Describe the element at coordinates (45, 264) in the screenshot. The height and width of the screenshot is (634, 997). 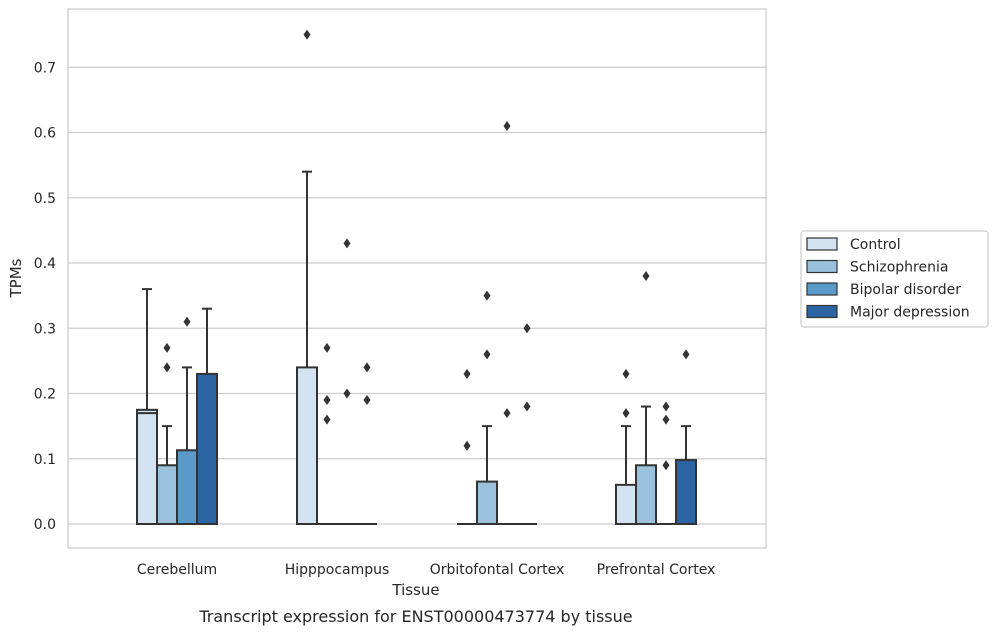
I see `y-tick-label: 0.4` at that location.